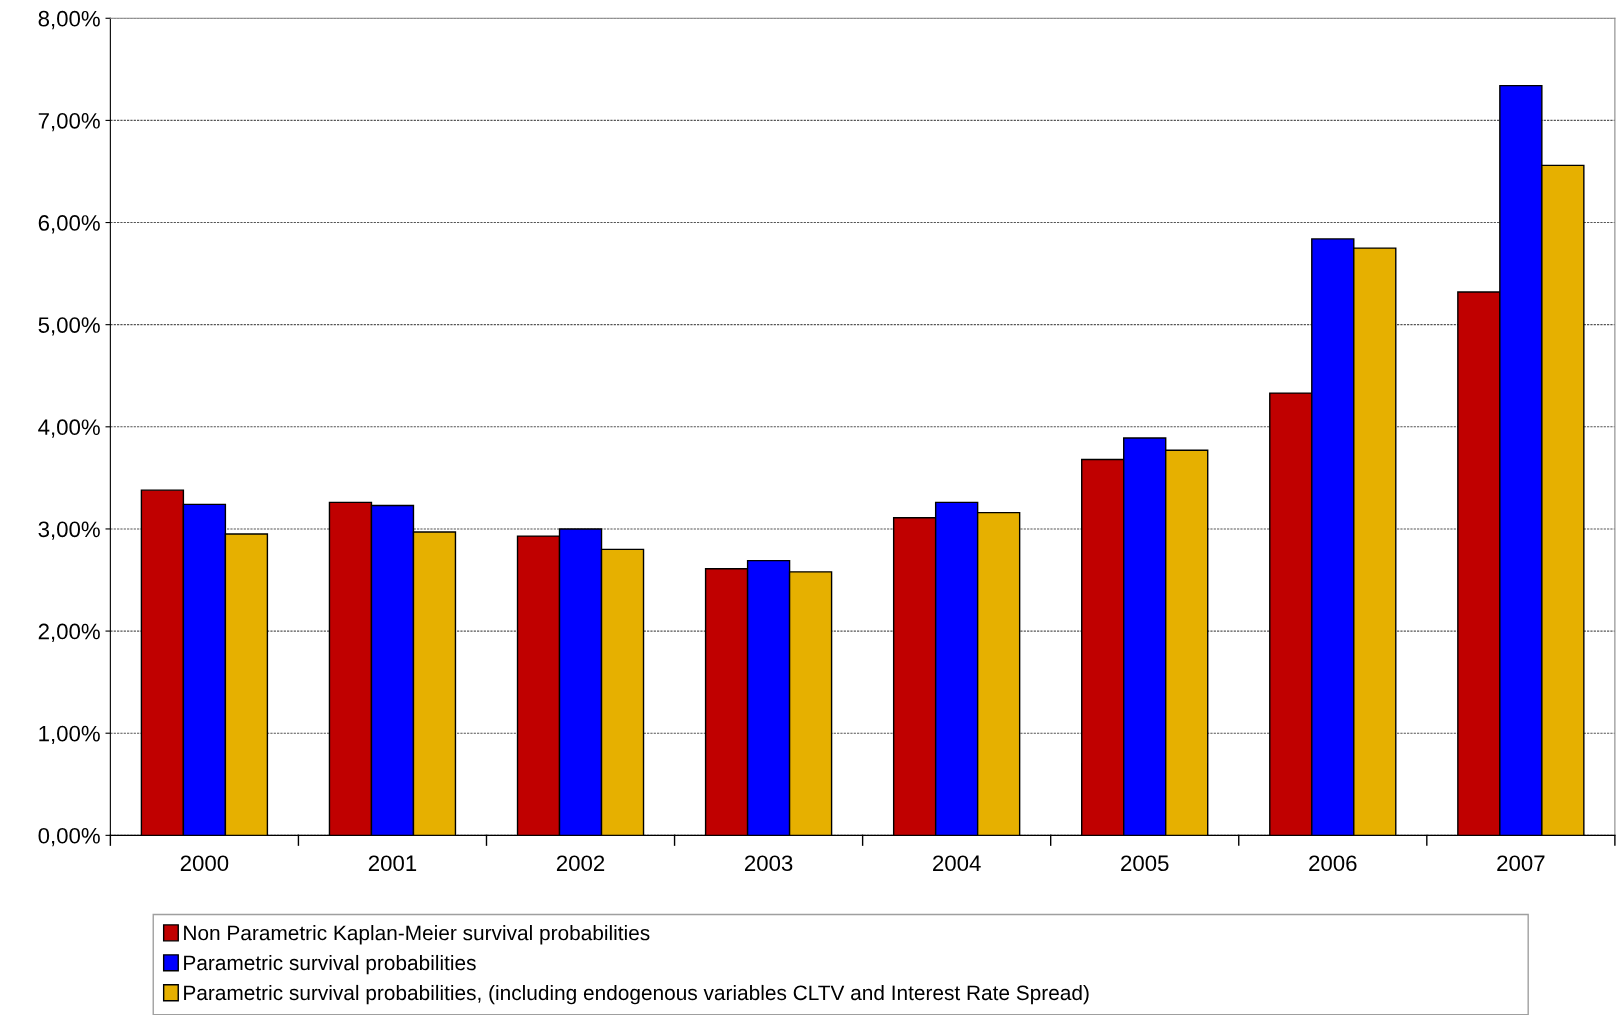 The width and height of the screenshot is (1623, 1015). Describe the element at coordinates (69, 530) in the screenshot. I see `y-tick-label: 3,00%` at that location.